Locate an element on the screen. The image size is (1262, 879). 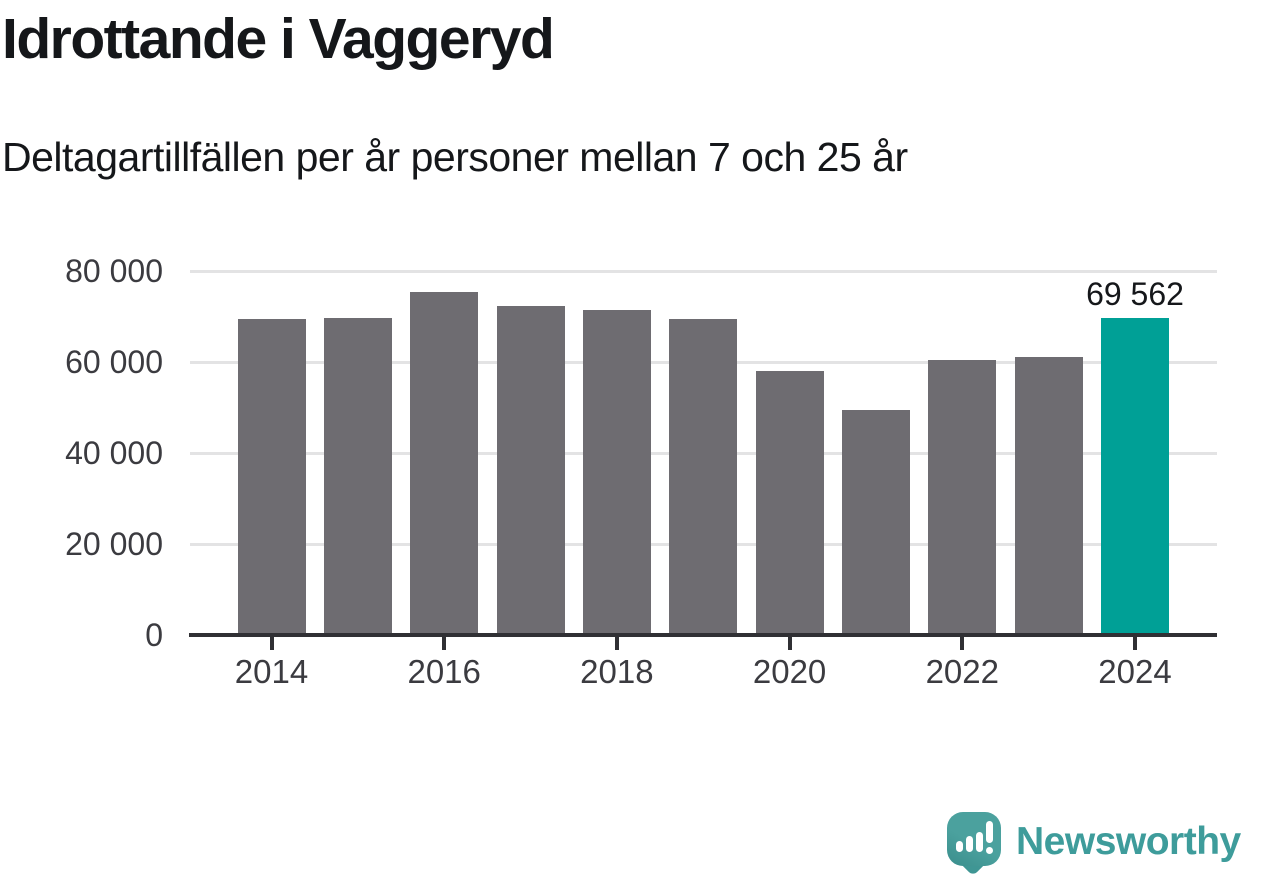
x-axis-tick-label: 2020 is located at coordinates (789, 671).